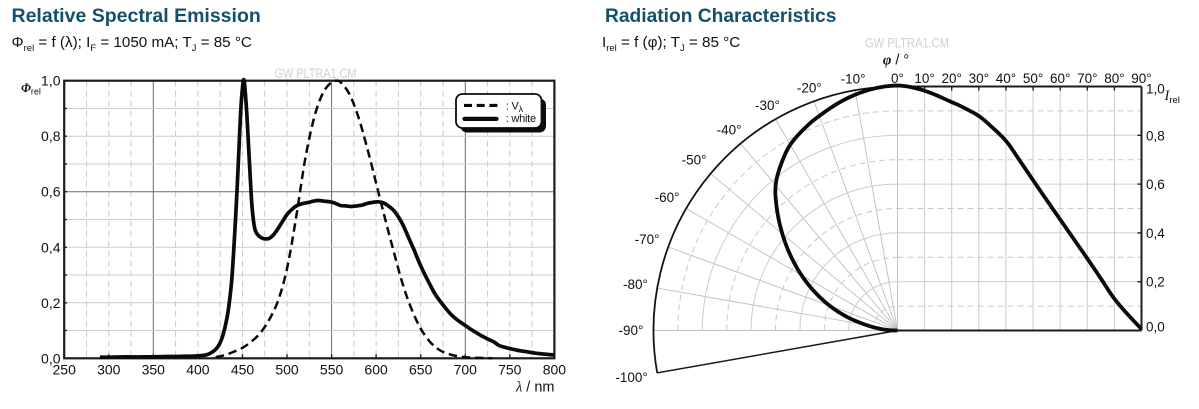  I want to click on svg-text: 250, so click(65, 370).